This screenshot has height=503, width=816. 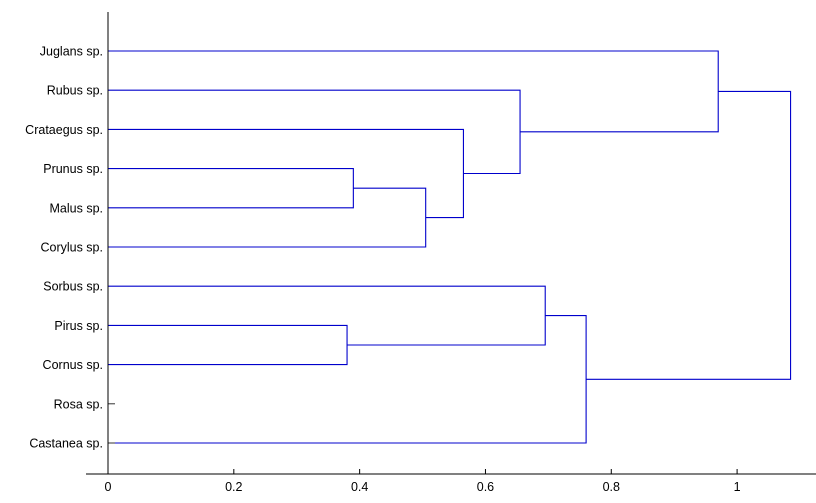 What do you see at coordinates (77, 208) in the screenshot?
I see `leaf-label: Malus sp.` at bounding box center [77, 208].